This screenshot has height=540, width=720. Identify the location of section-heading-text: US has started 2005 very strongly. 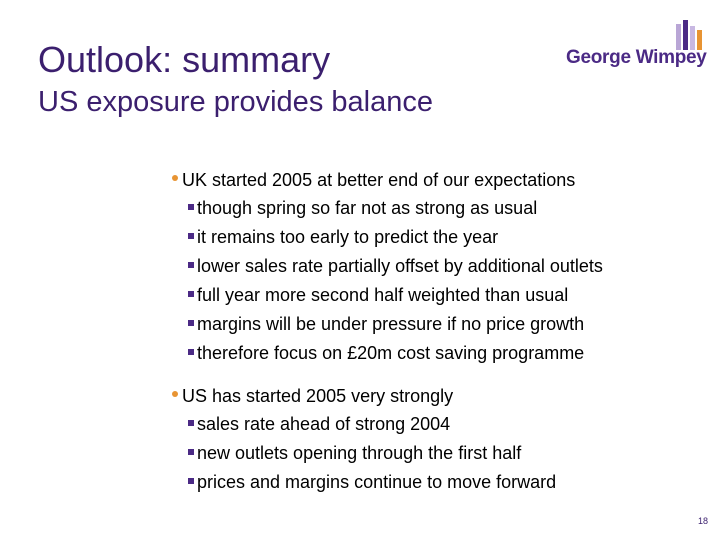
(318, 396).